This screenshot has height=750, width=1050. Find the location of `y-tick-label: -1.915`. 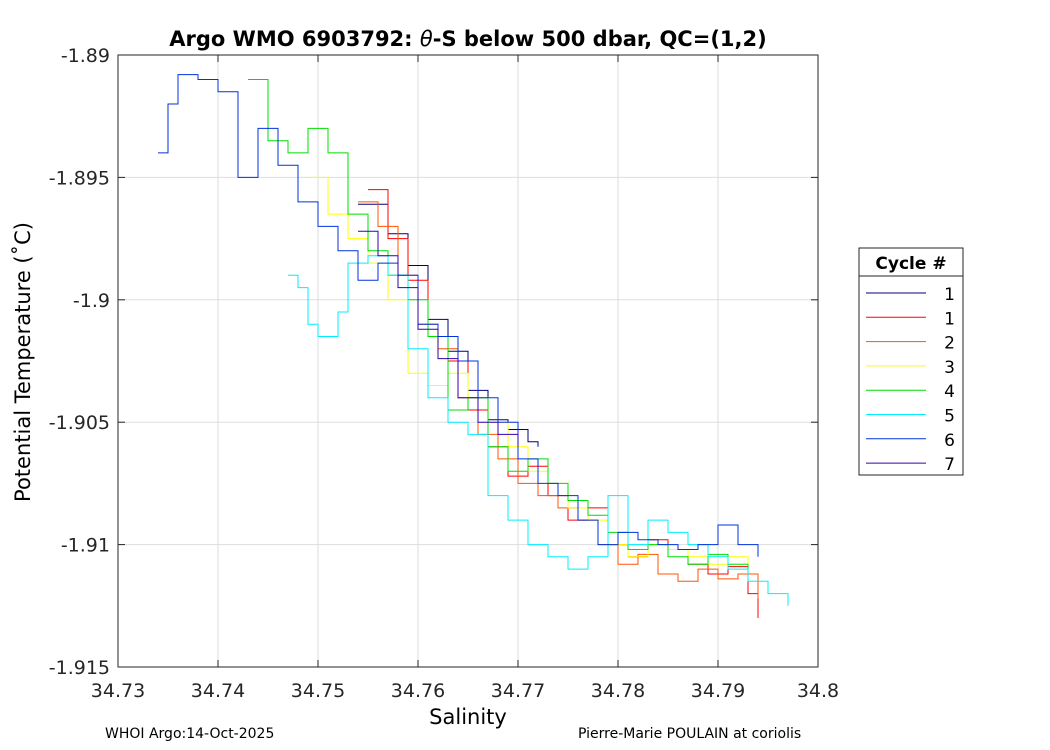

y-tick-label: -1.915 is located at coordinates (79, 668).